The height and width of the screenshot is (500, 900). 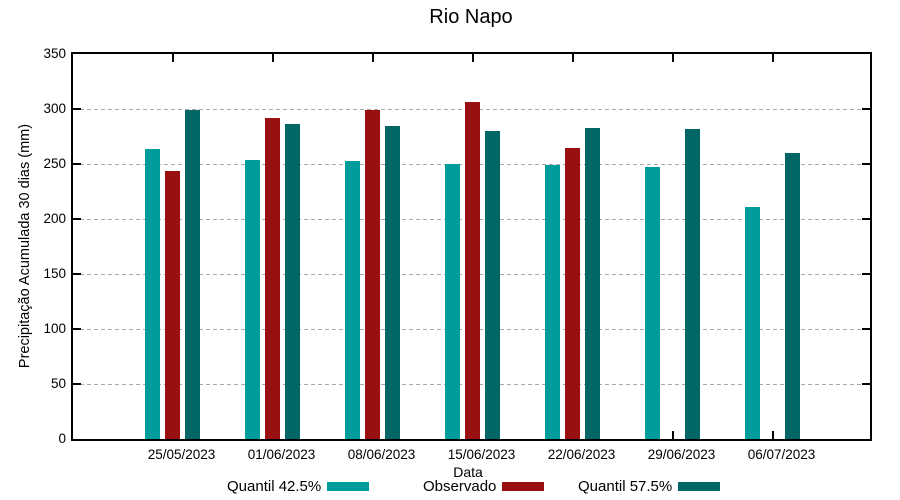 What do you see at coordinates (54, 53) in the screenshot?
I see `y-tick-label: 350` at bounding box center [54, 53].